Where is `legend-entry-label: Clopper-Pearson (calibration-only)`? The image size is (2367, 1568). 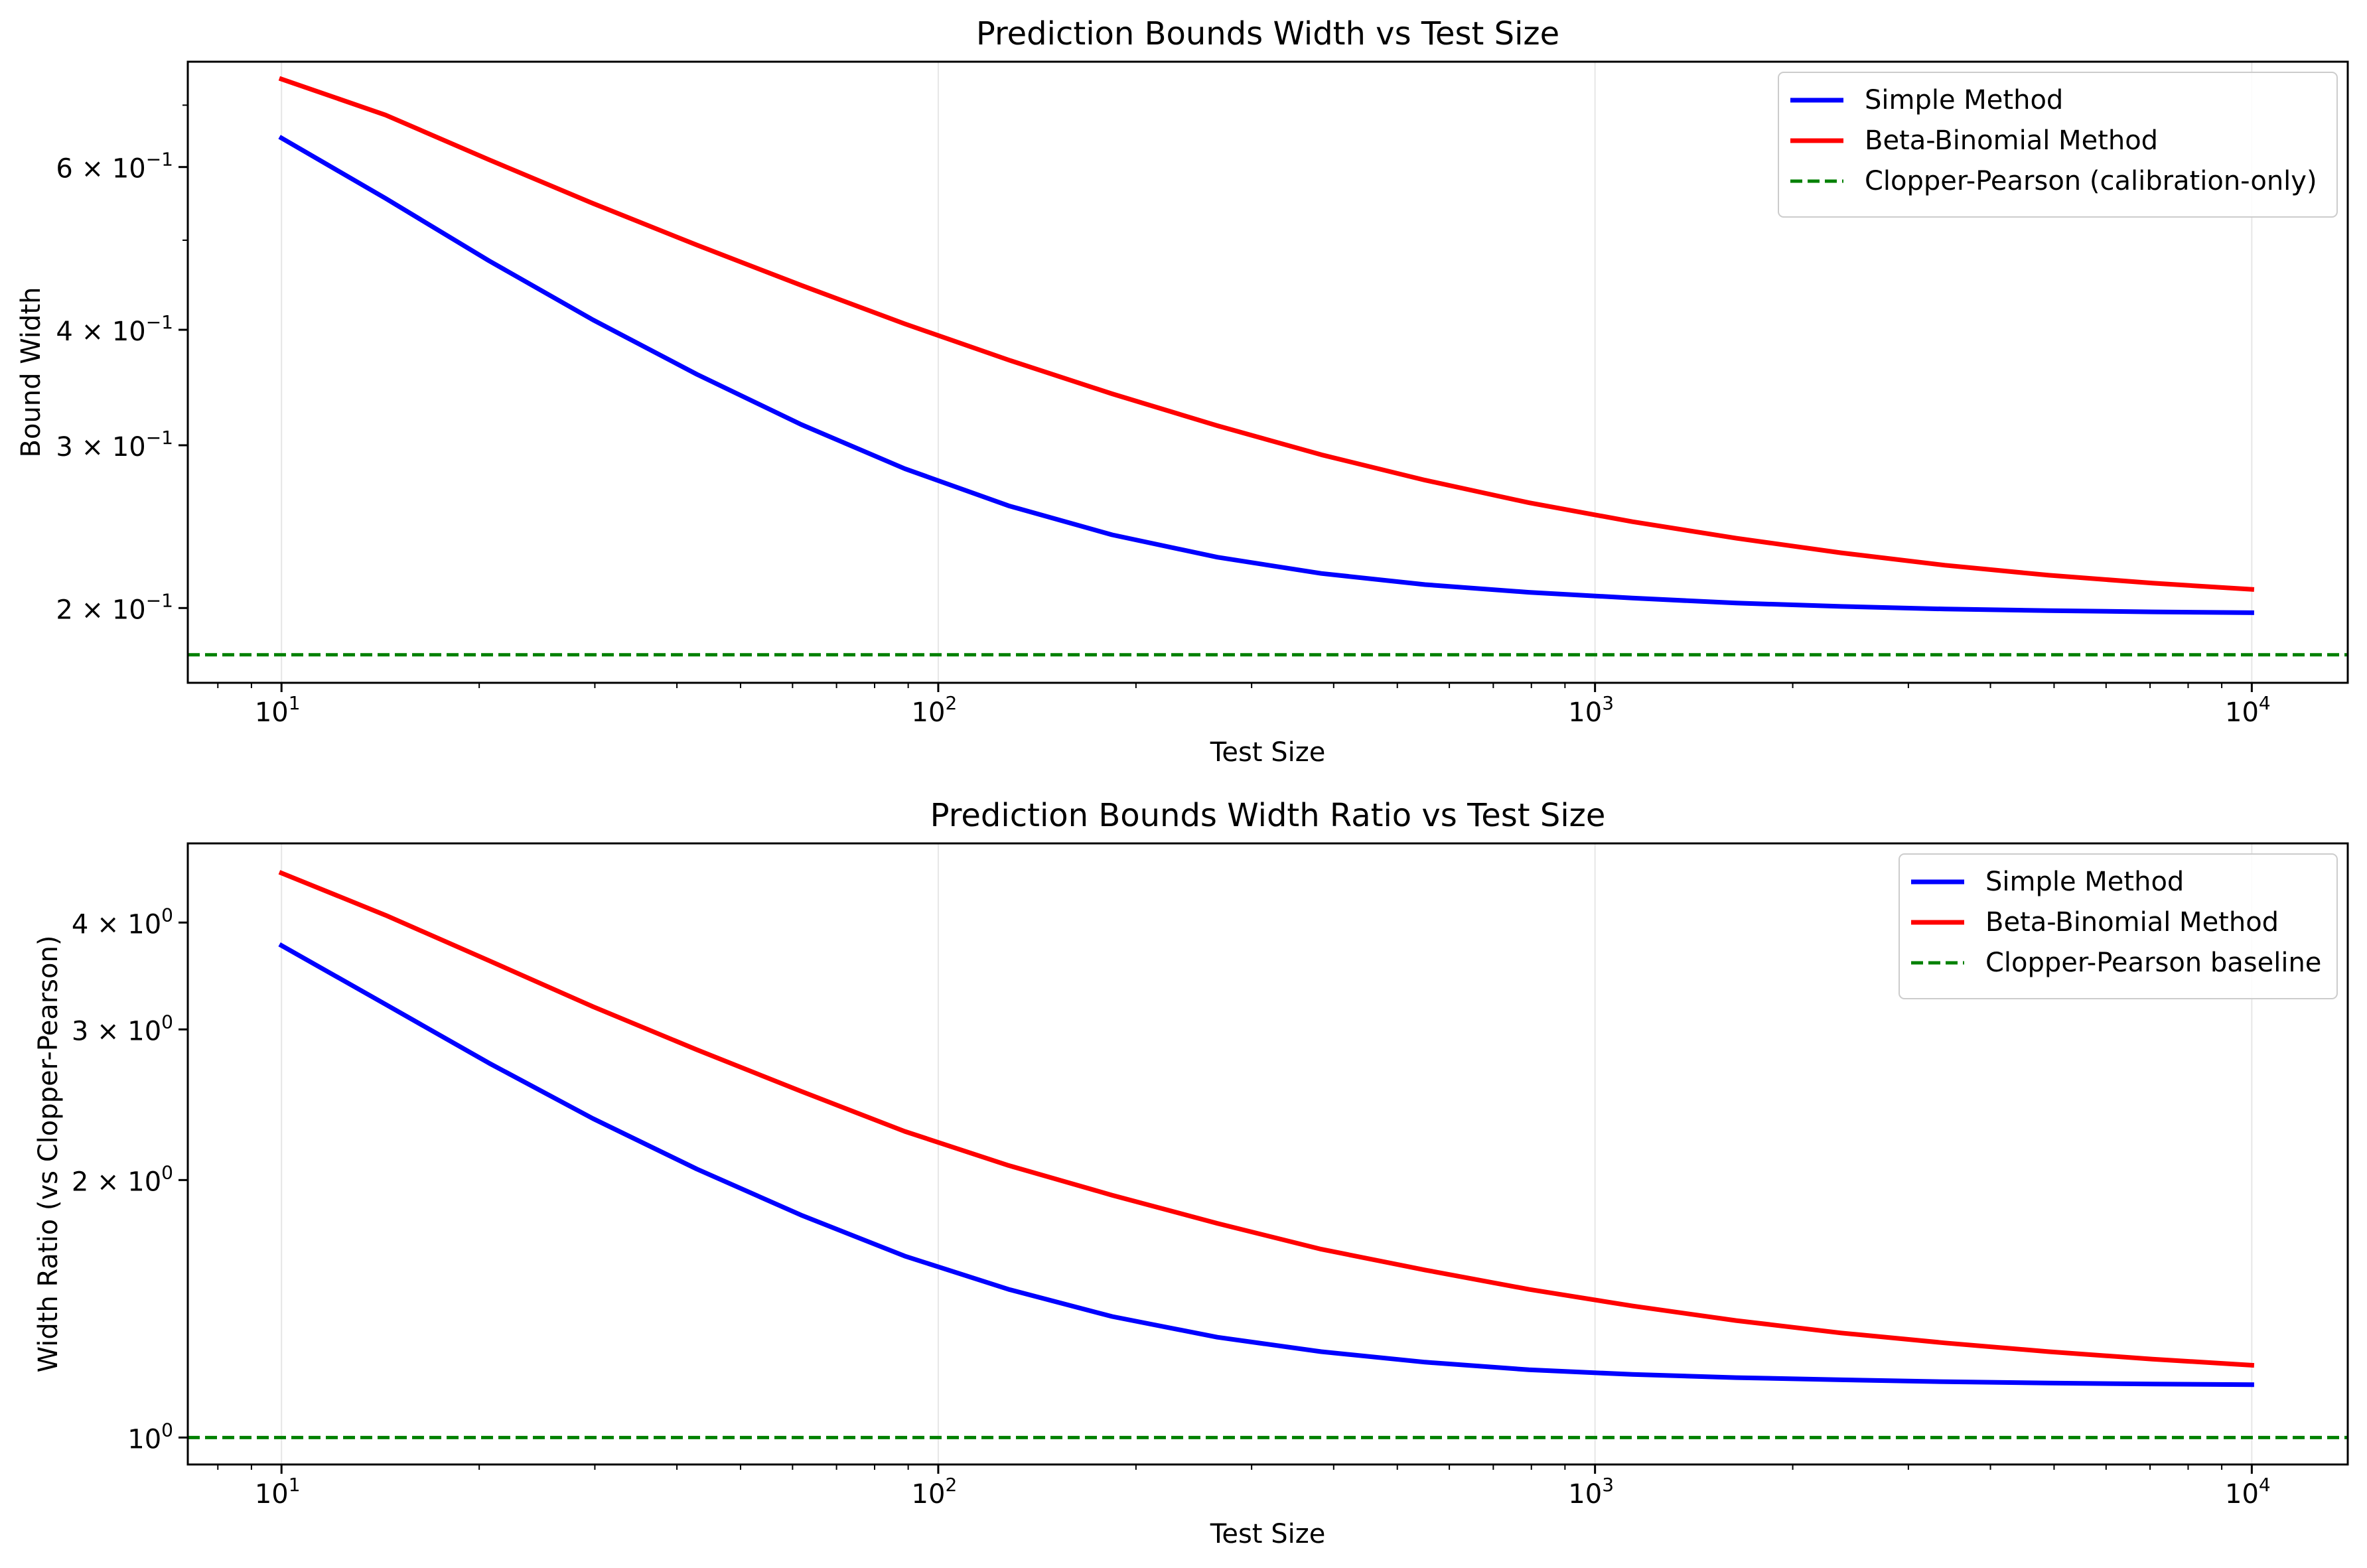 legend-entry-label: Clopper-Pearson (calibration-only) is located at coordinates (2091, 181).